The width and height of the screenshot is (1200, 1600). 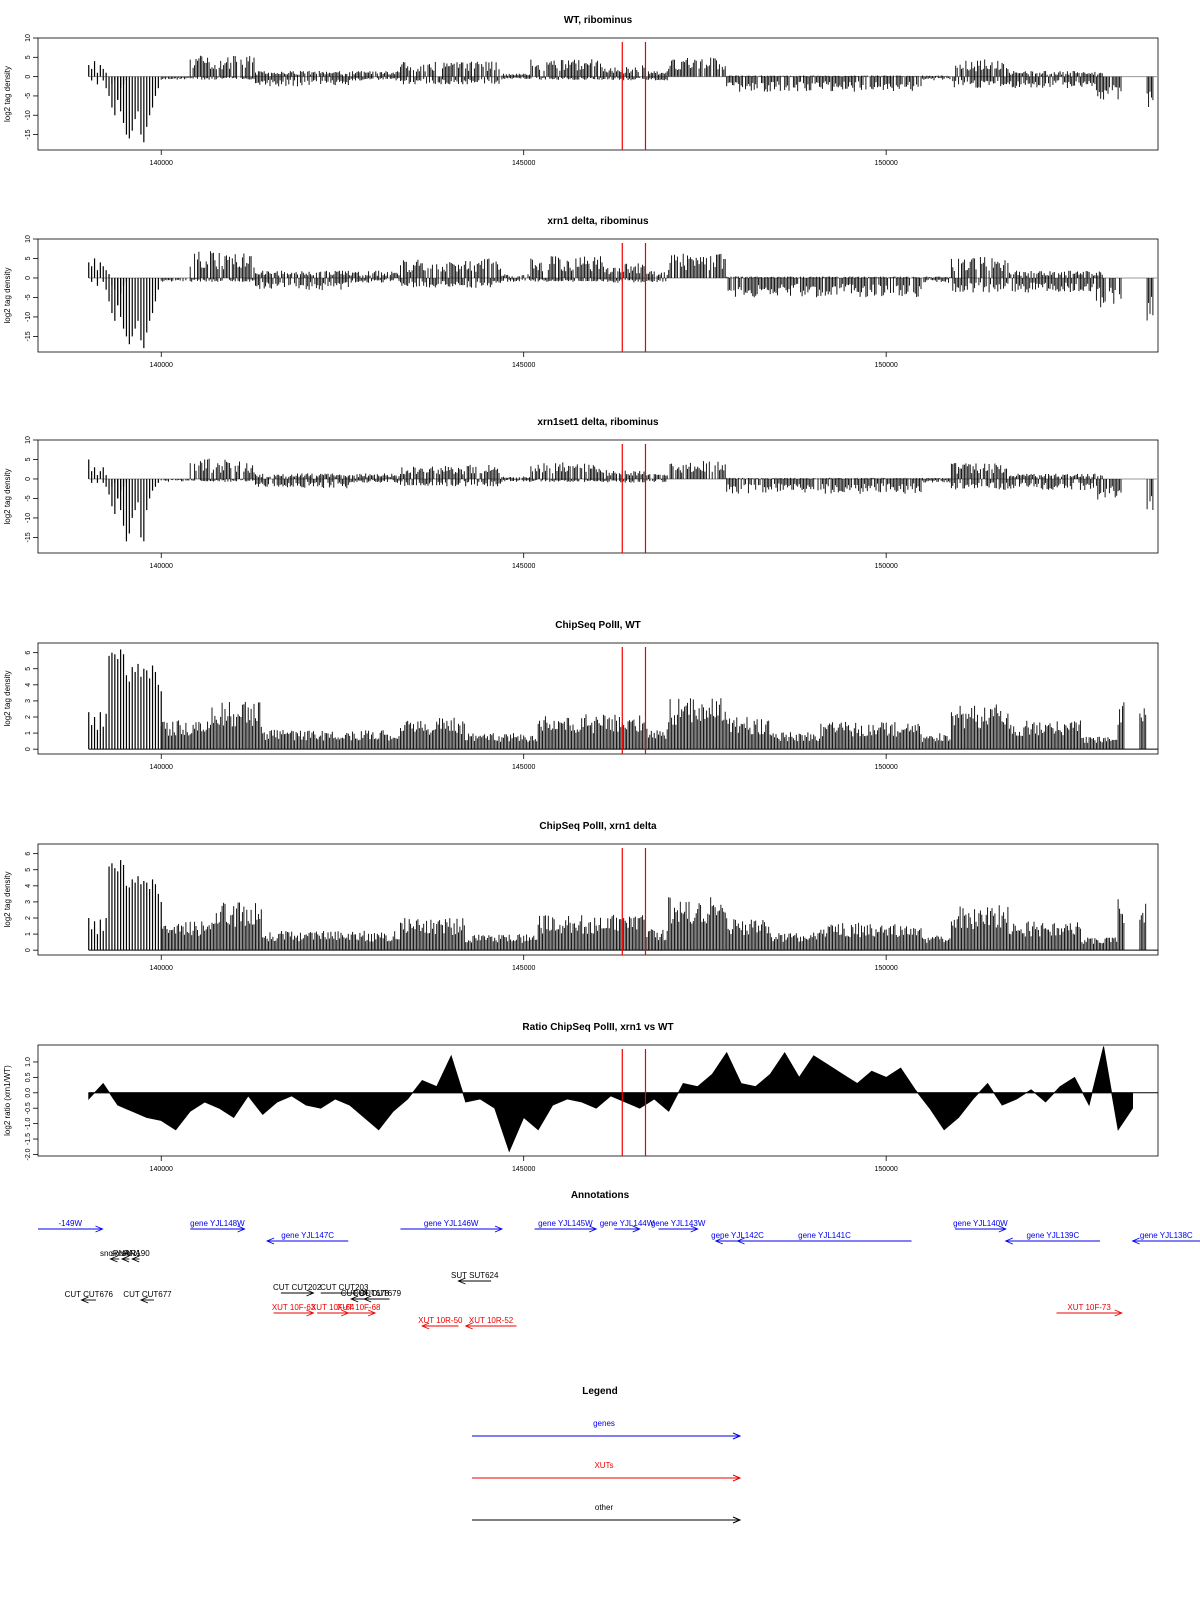 I want to click on feature-label: gene YJL141C, so click(x=824, y=1235).